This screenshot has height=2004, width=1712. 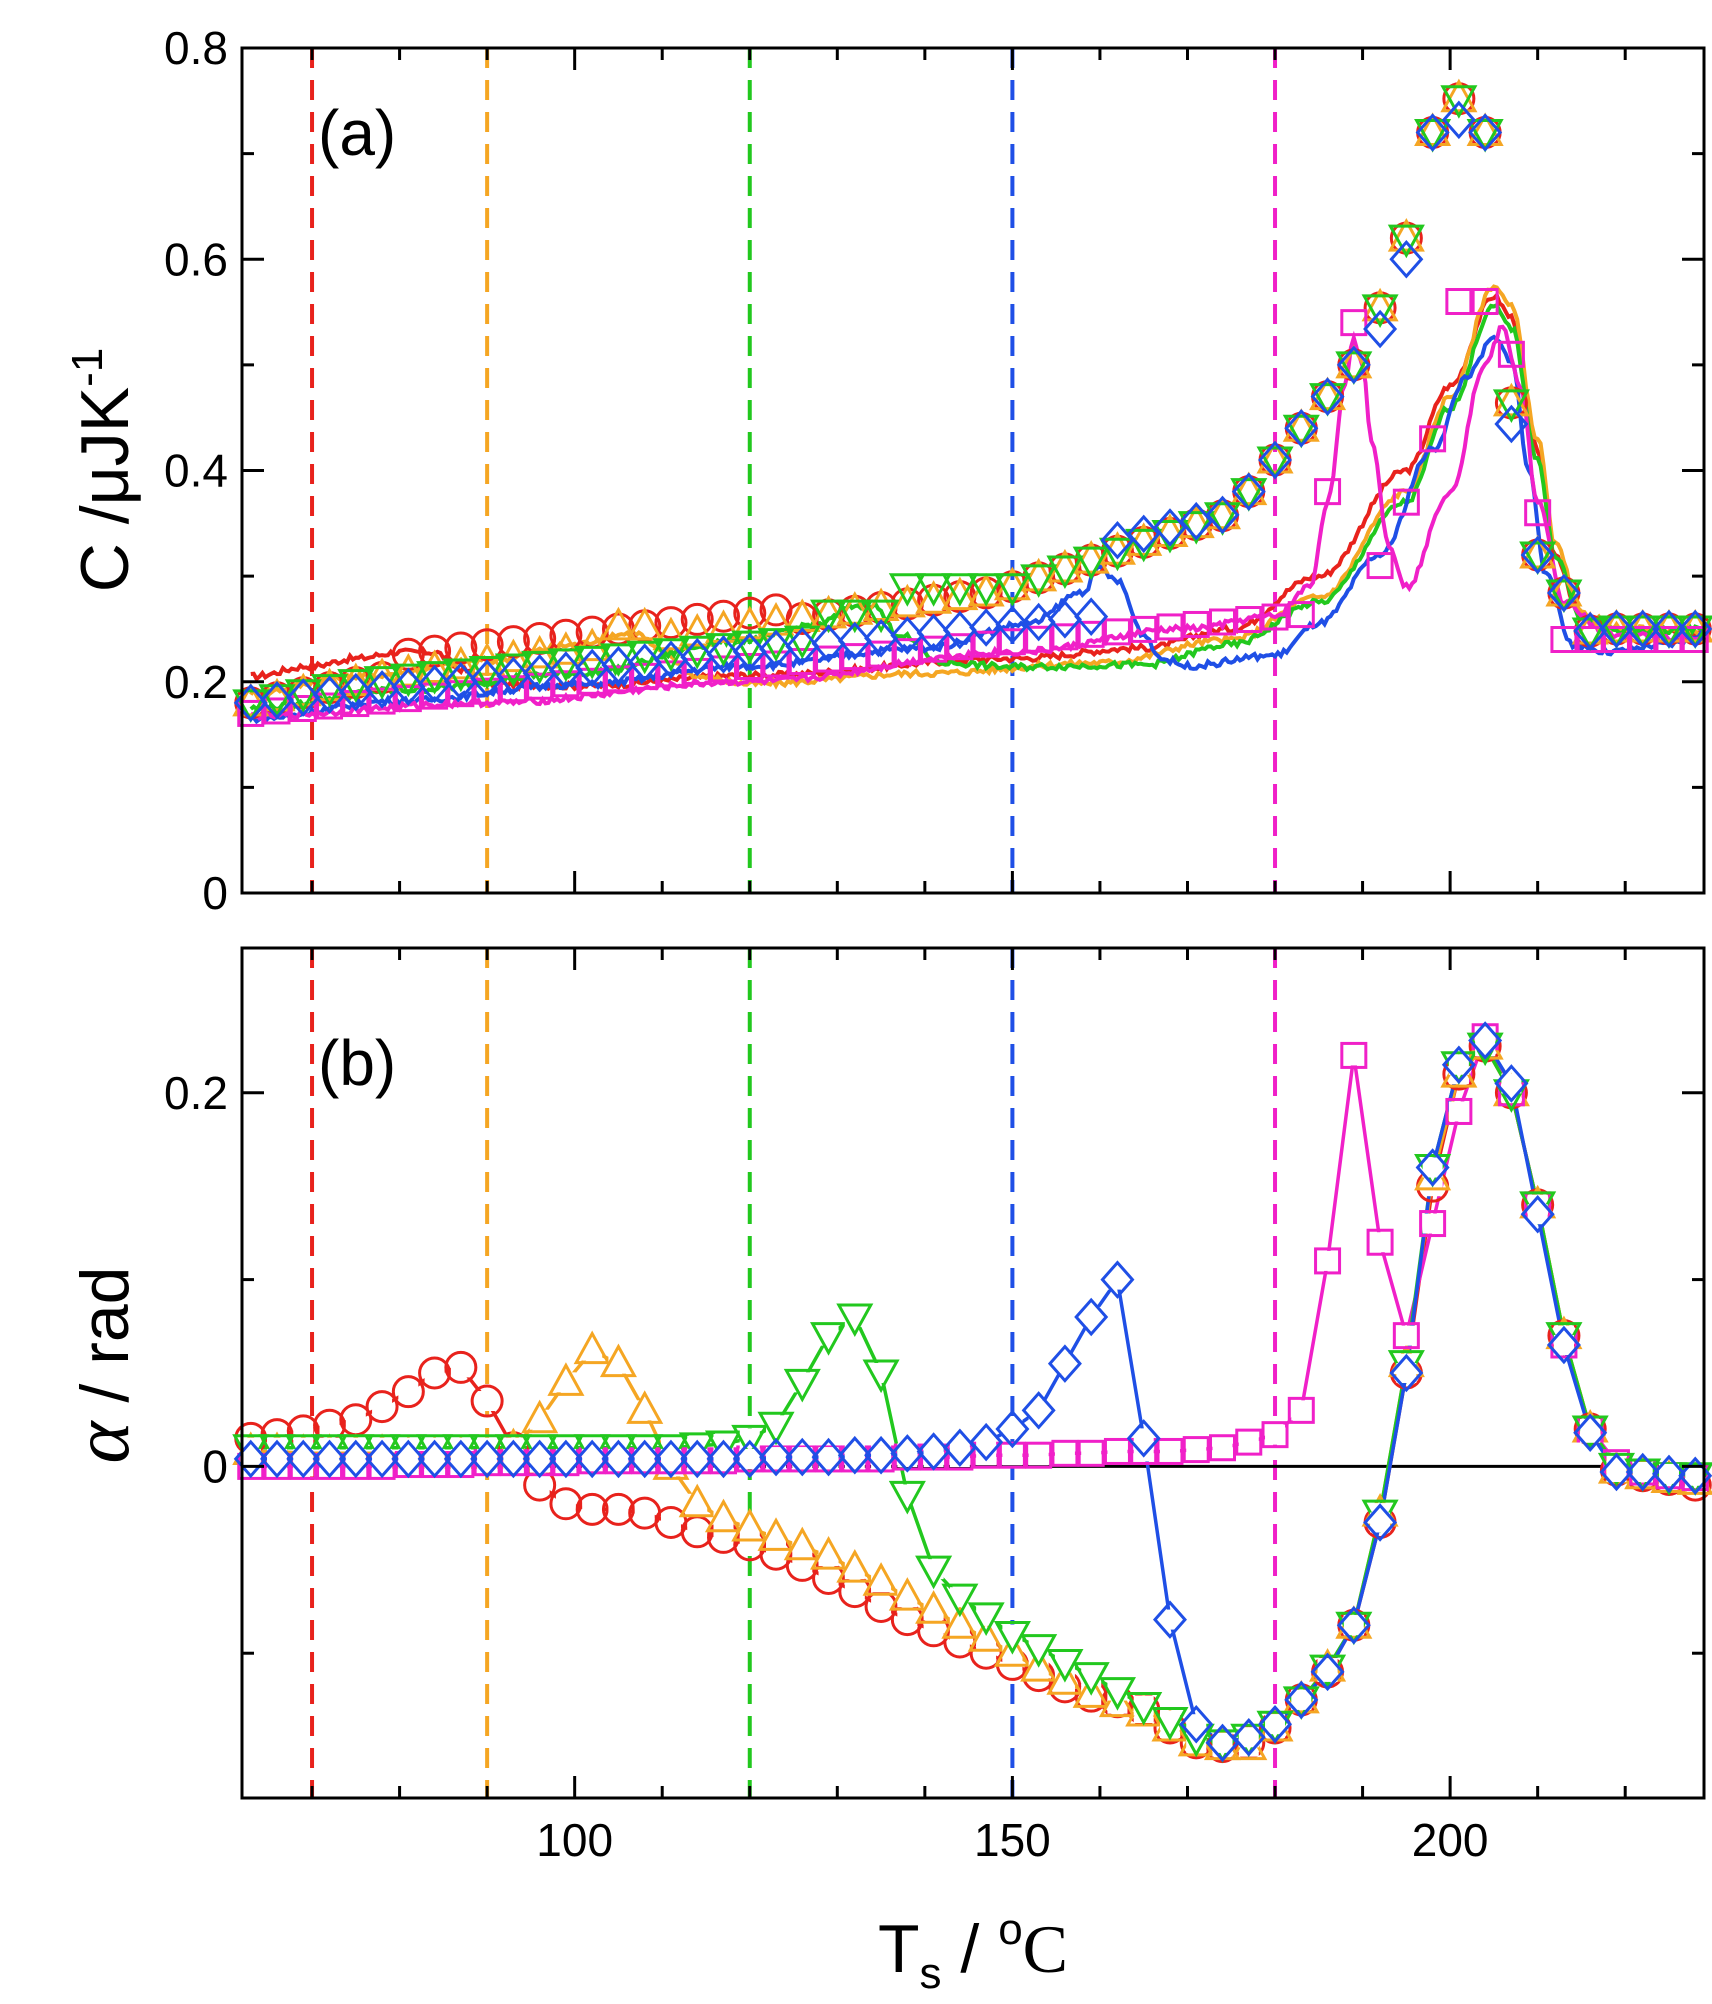 I want to click on y-tick-label: 0.8, so click(x=196, y=48).